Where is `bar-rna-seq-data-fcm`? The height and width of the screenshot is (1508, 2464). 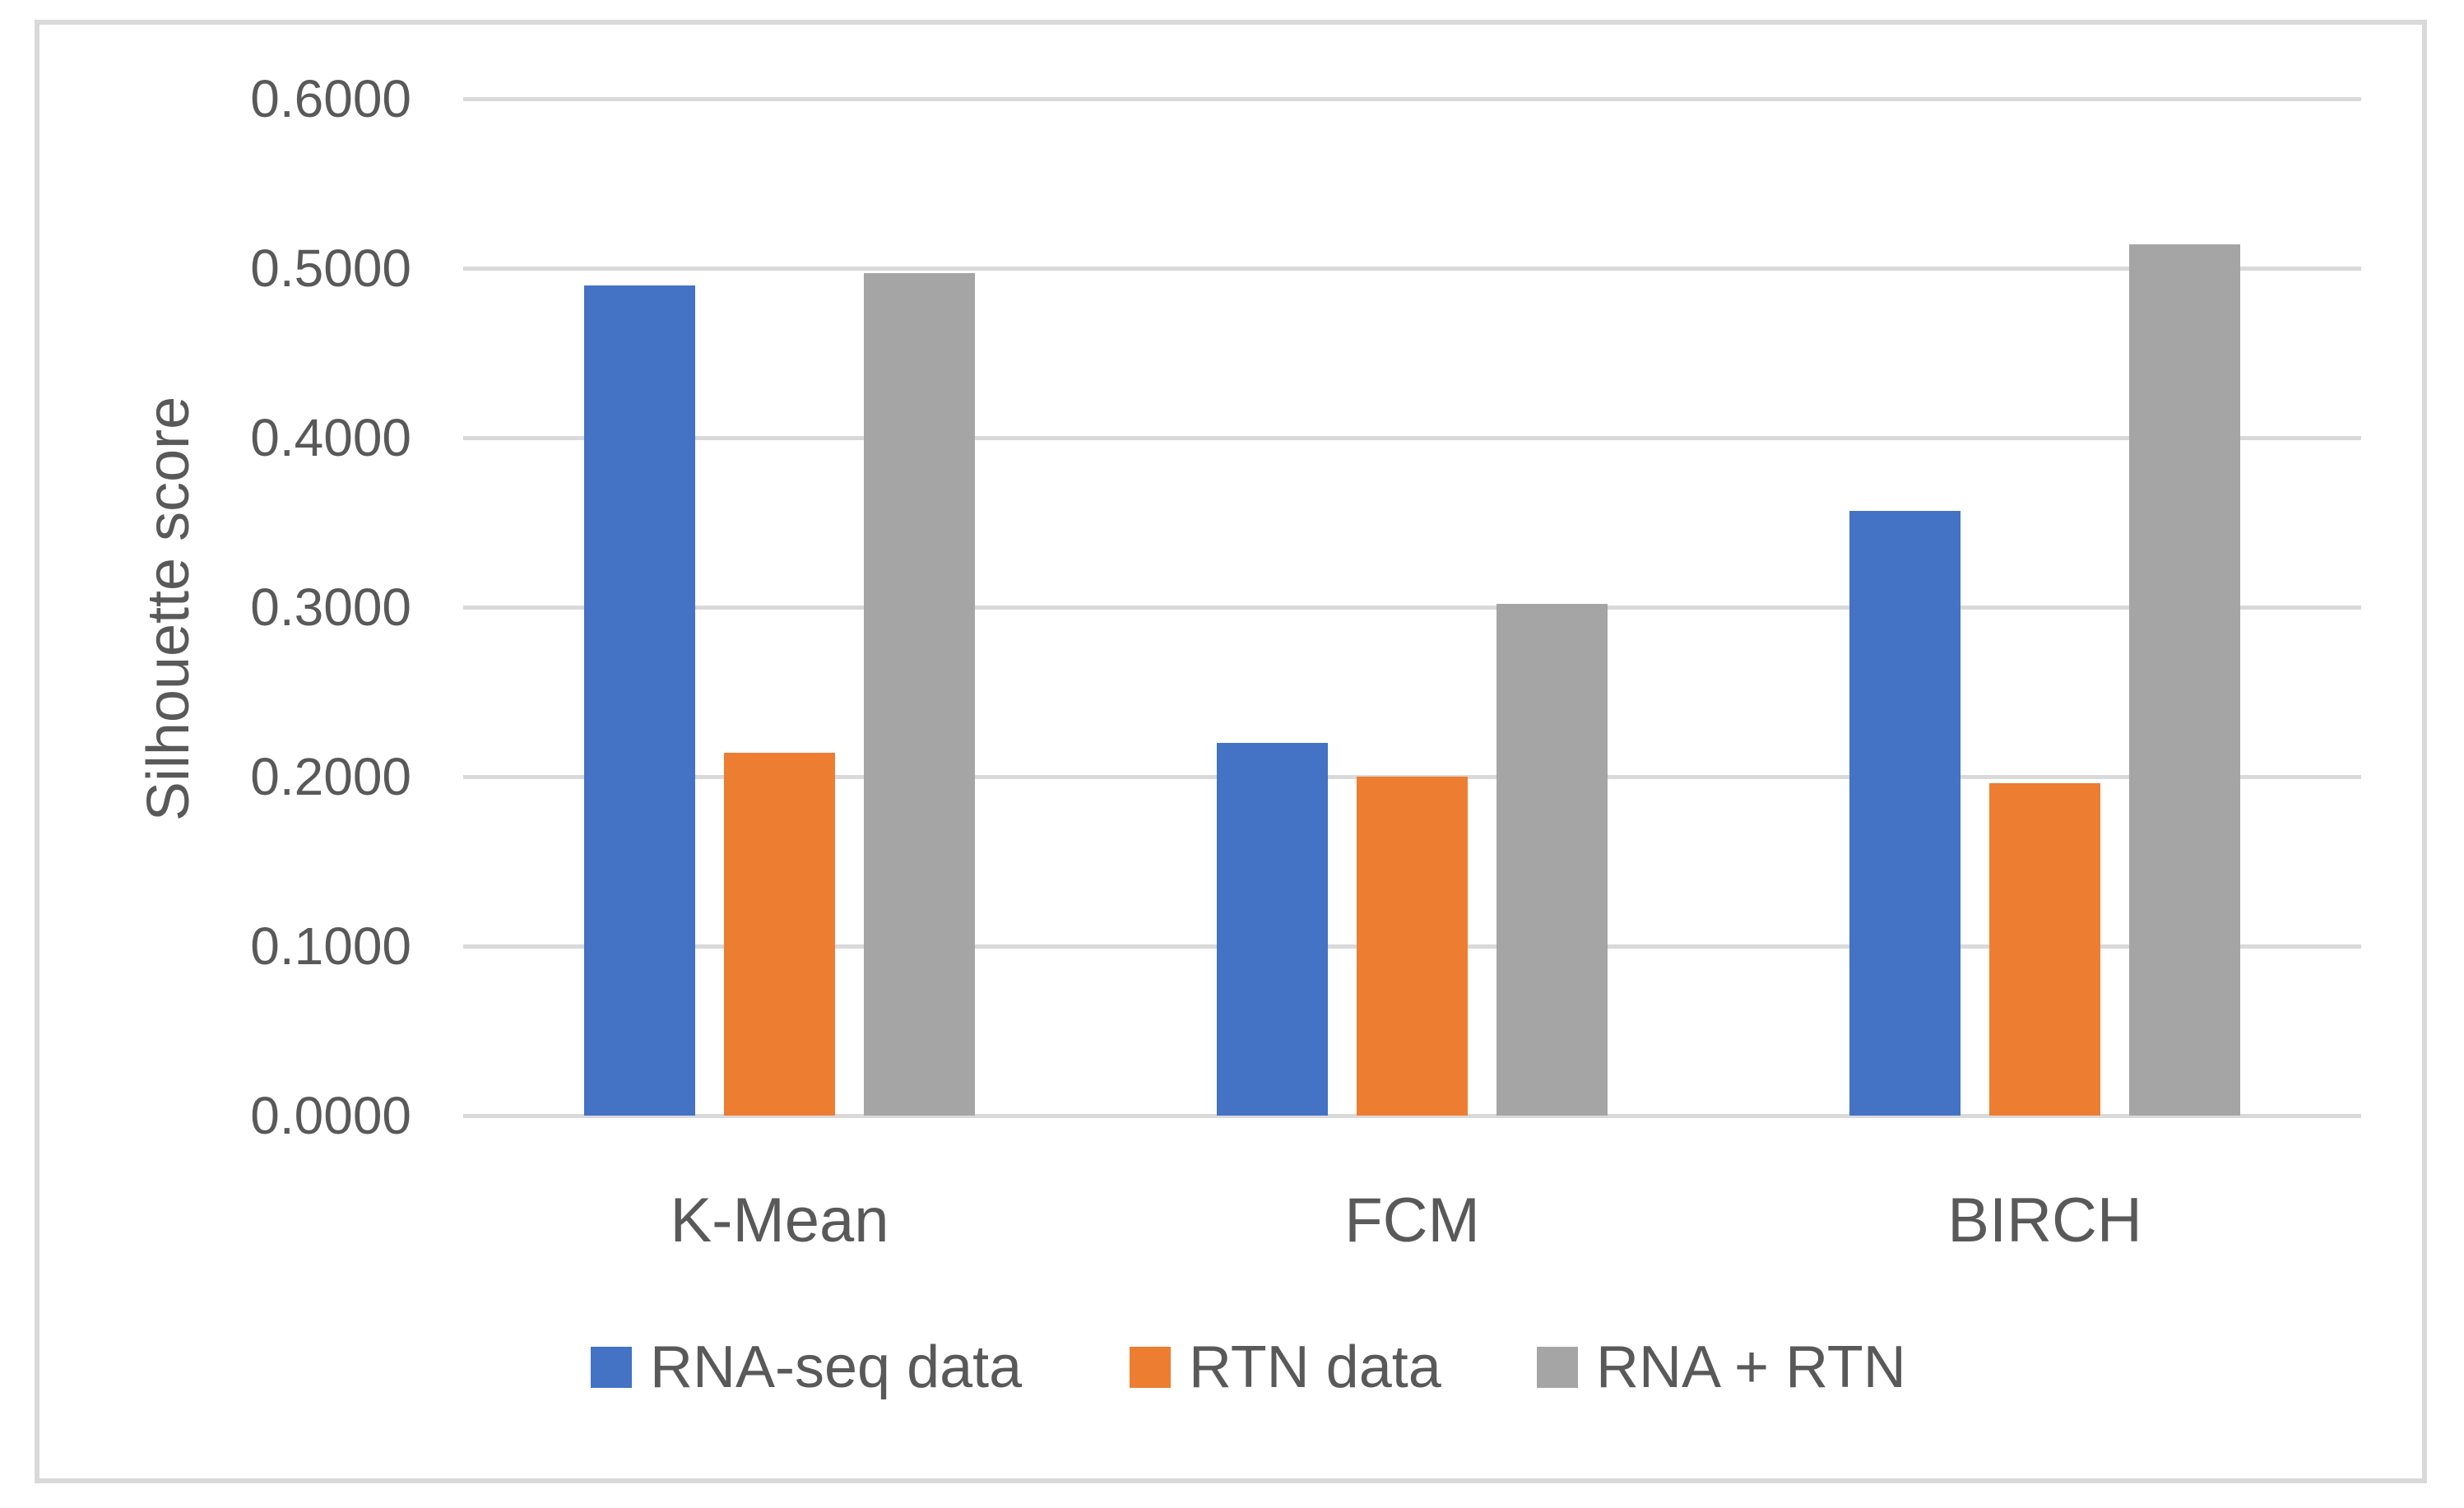
bar-rna-seq-data-fcm is located at coordinates (1272, 929).